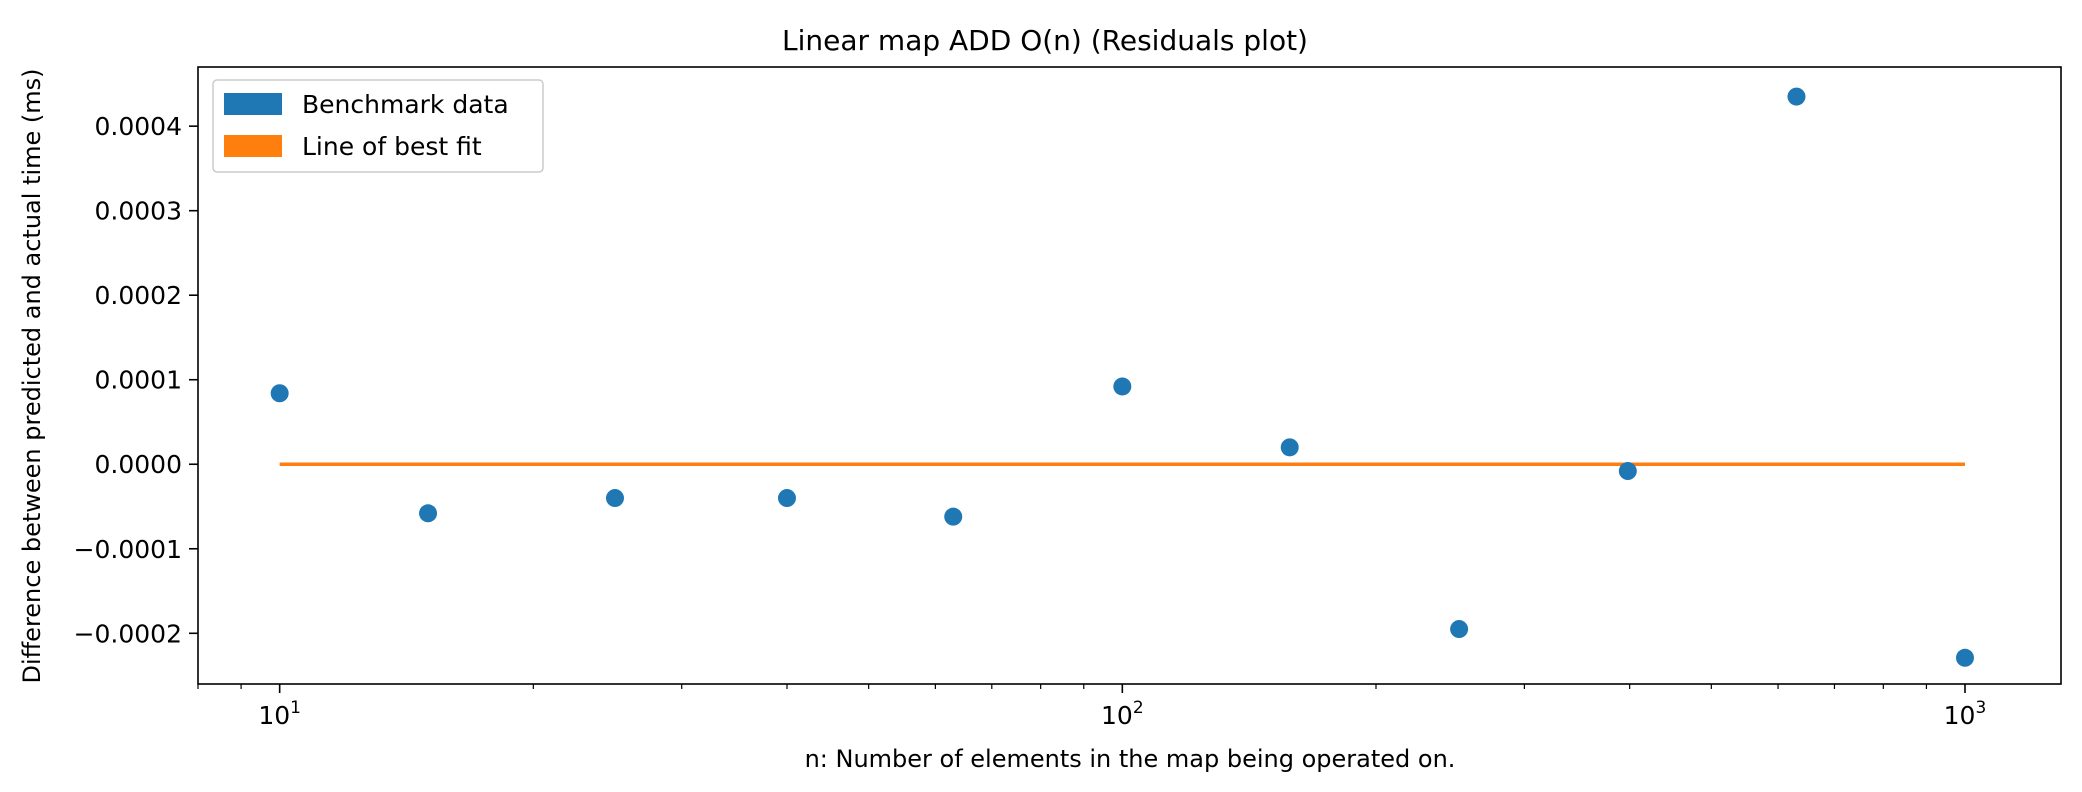  Describe the element at coordinates (128, 549) in the screenshot. I see `y-tick-label: −0.0001` at that location.